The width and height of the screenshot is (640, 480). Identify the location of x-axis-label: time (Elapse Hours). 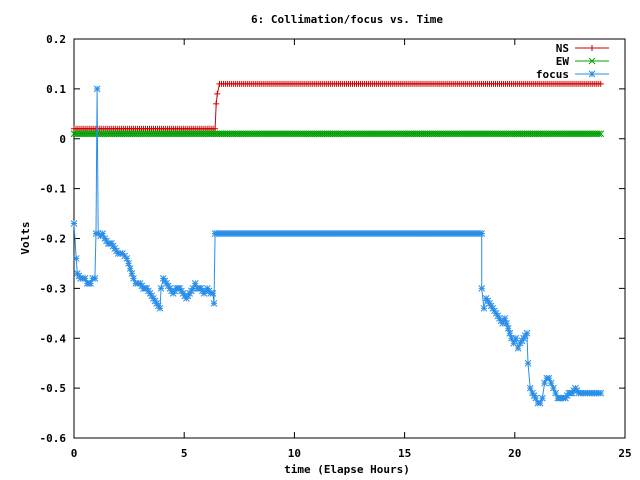
(347, 469).